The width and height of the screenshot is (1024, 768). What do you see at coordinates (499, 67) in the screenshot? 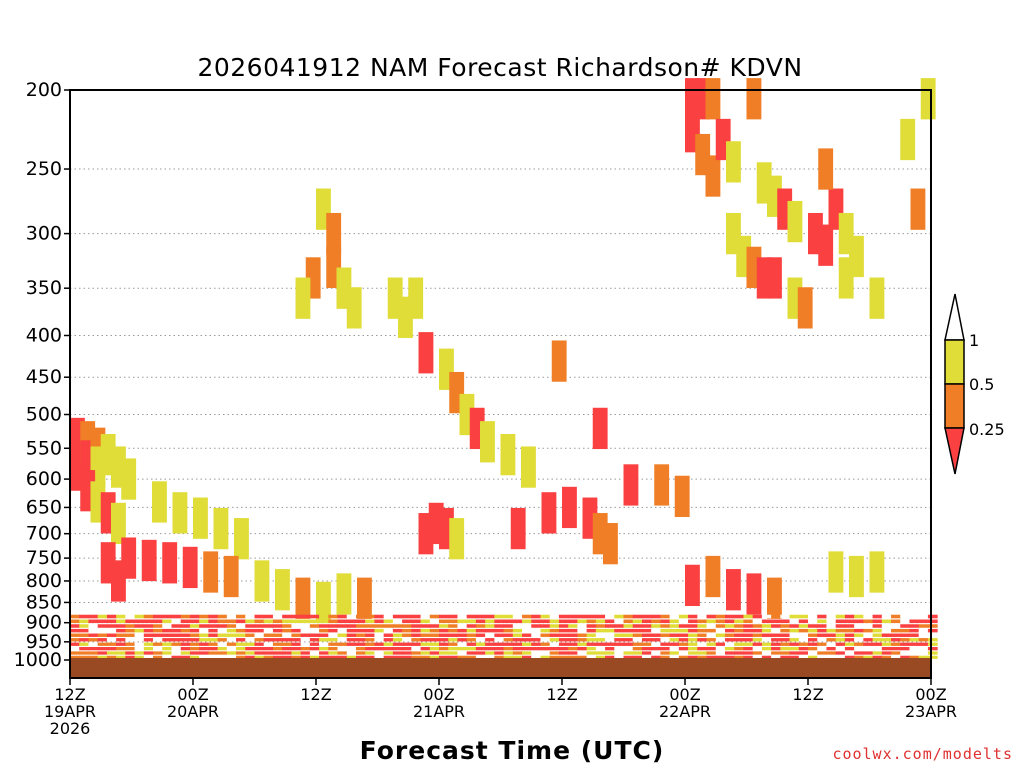
I see `chart-title: 2026041912 NAM Forecast Richardson# KDVN` at bounding box center [499, 67].